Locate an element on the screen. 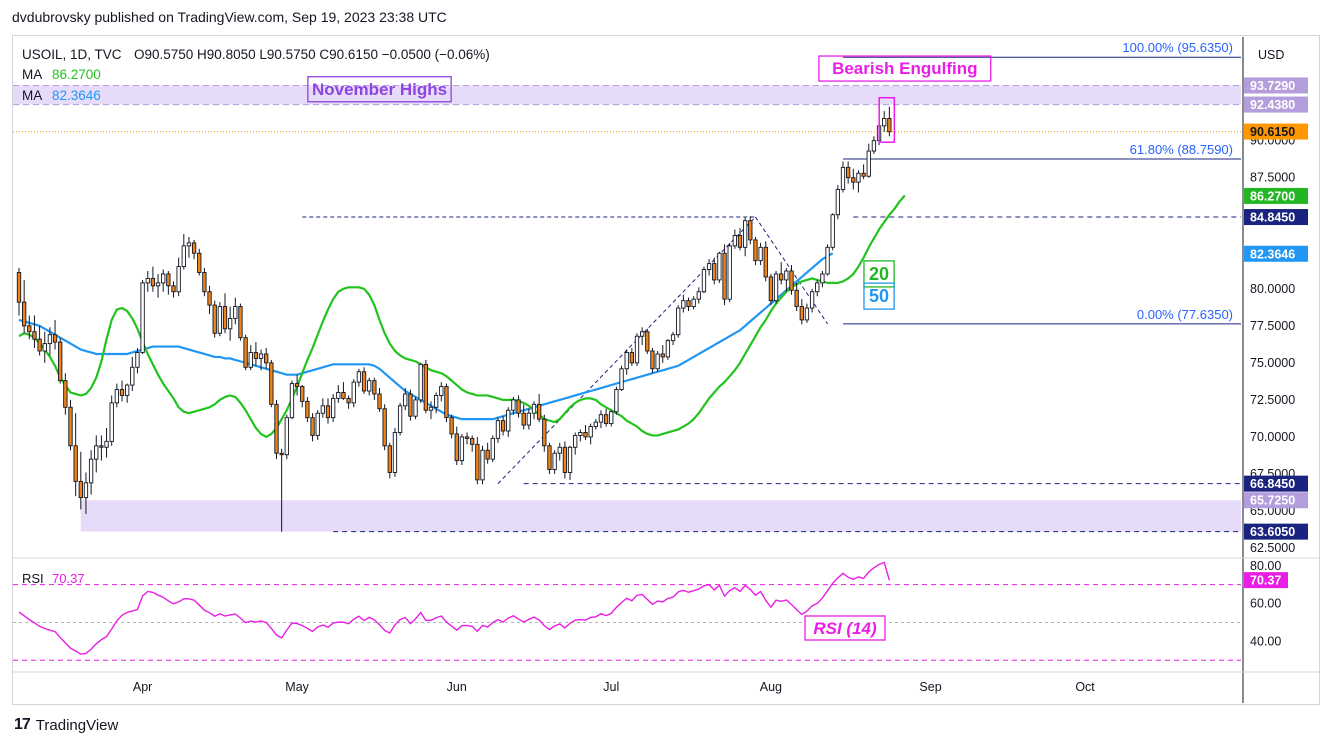 The height and width of the screenshot is (748, 1333). price-tick: 75.0000 is located at coordinates (1272, 363).